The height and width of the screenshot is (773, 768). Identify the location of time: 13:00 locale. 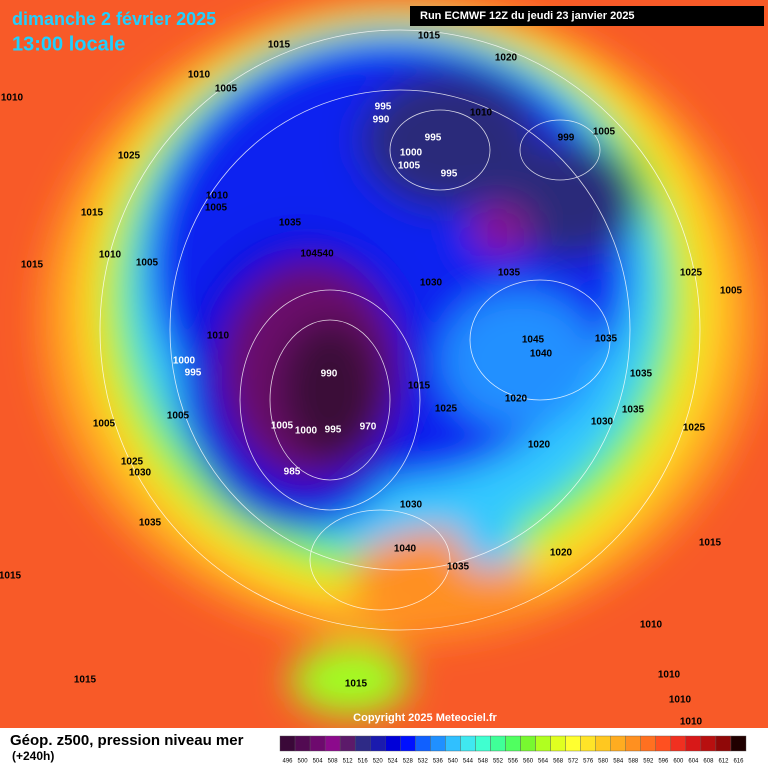
(68, 44).